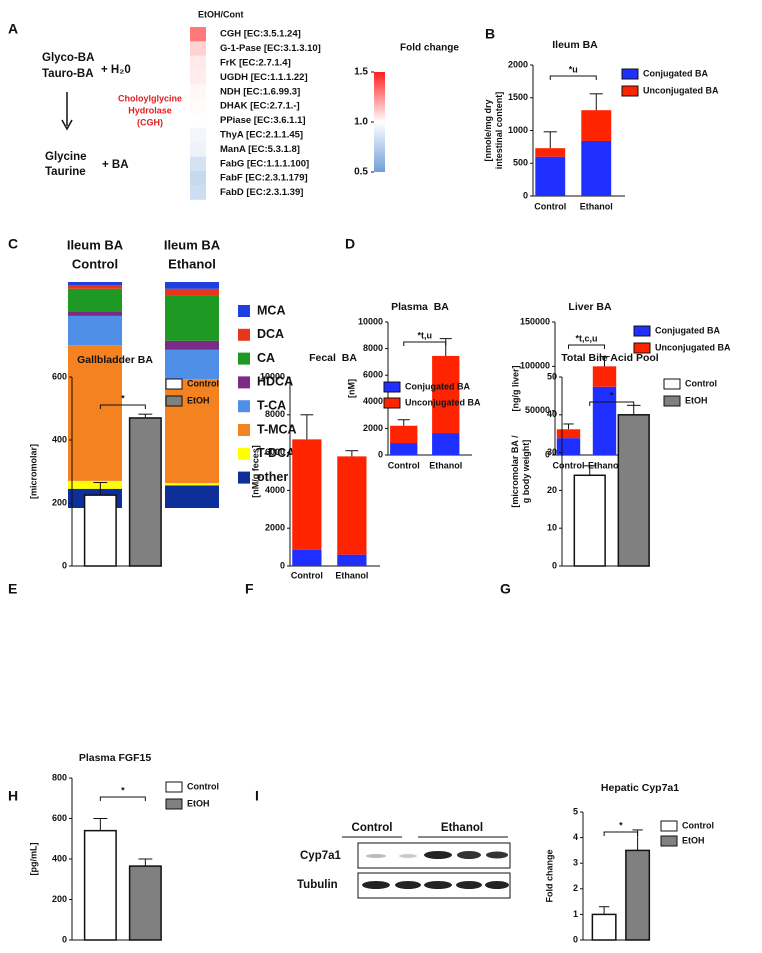 The width and height of the screenshot is (762, 953). I want to click on legend-label: T-MCA, so click(277, 429).